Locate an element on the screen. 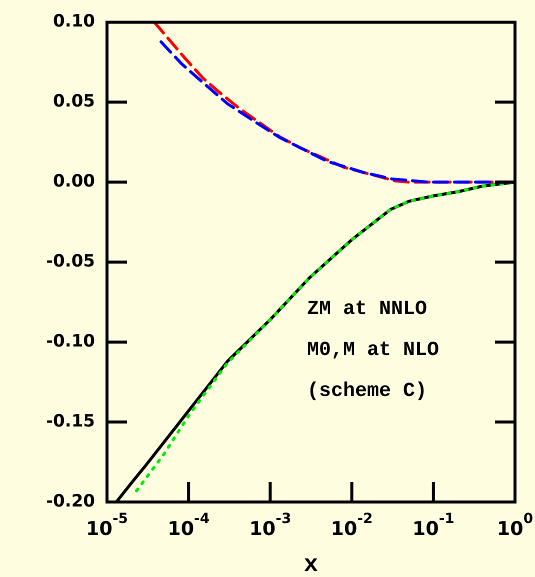 The height and width of the screenshot is (577, 535). y-tick-label: -0.20 is located at coordinates (71, 501).